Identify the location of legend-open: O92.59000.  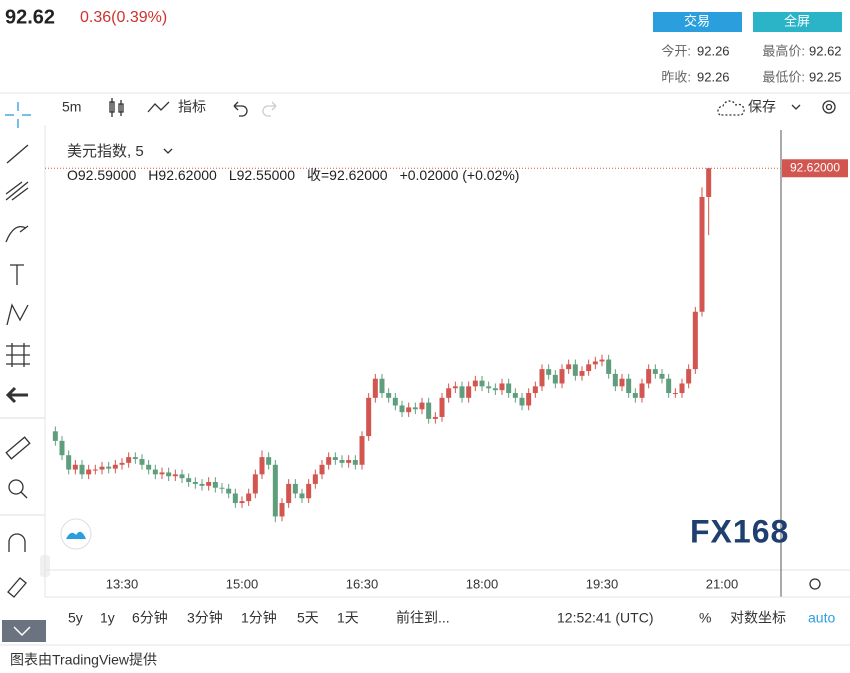
(101, 175).